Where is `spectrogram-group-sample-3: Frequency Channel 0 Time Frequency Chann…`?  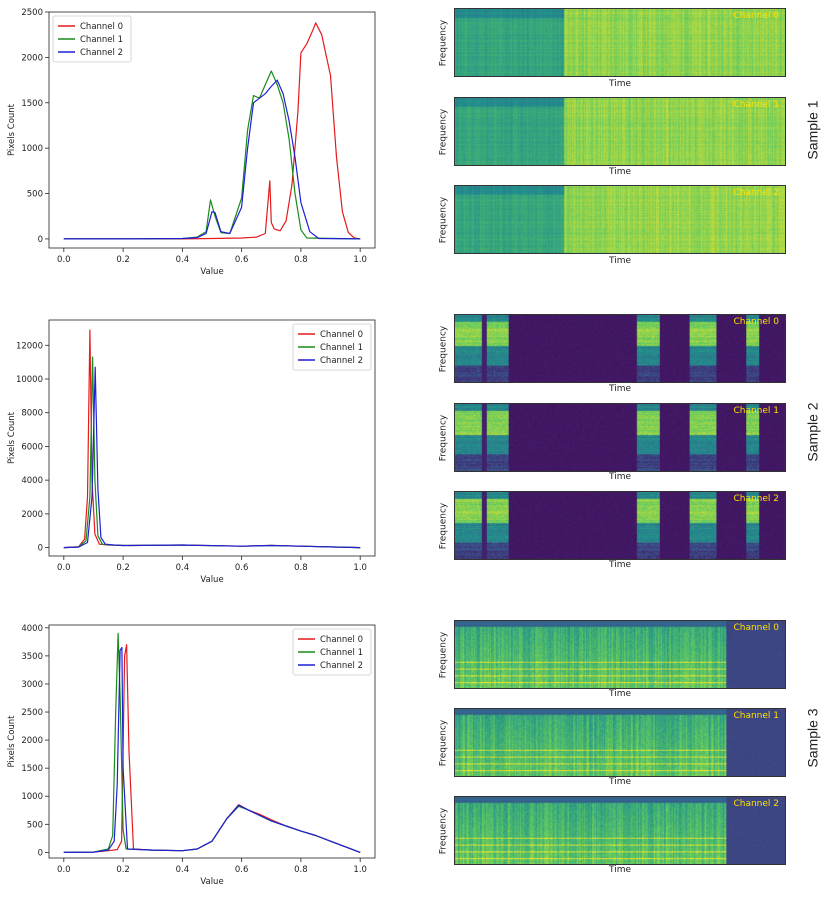 spectrogram-group-sample-3: Frequency Channel 0 Time Frequency Chann… is located at coordinates (614, 747).